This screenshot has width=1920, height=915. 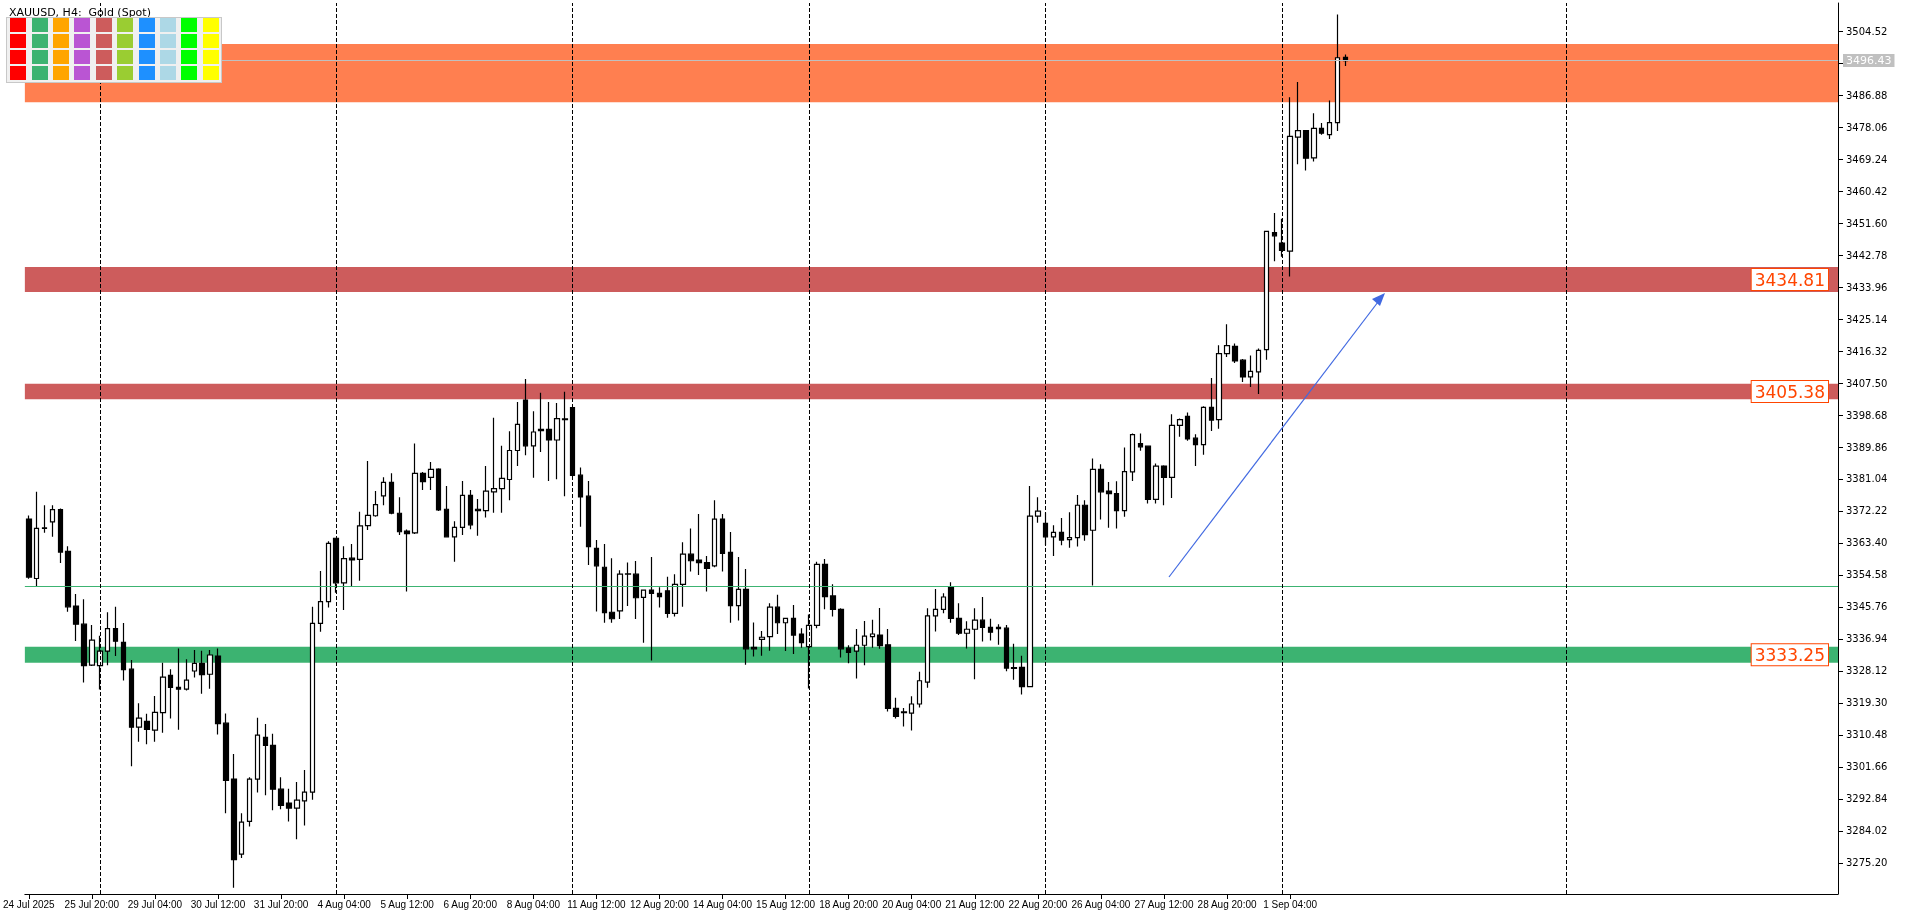 I want to click on y-tick-label: 3275.20, so click(x=1867, y=863).